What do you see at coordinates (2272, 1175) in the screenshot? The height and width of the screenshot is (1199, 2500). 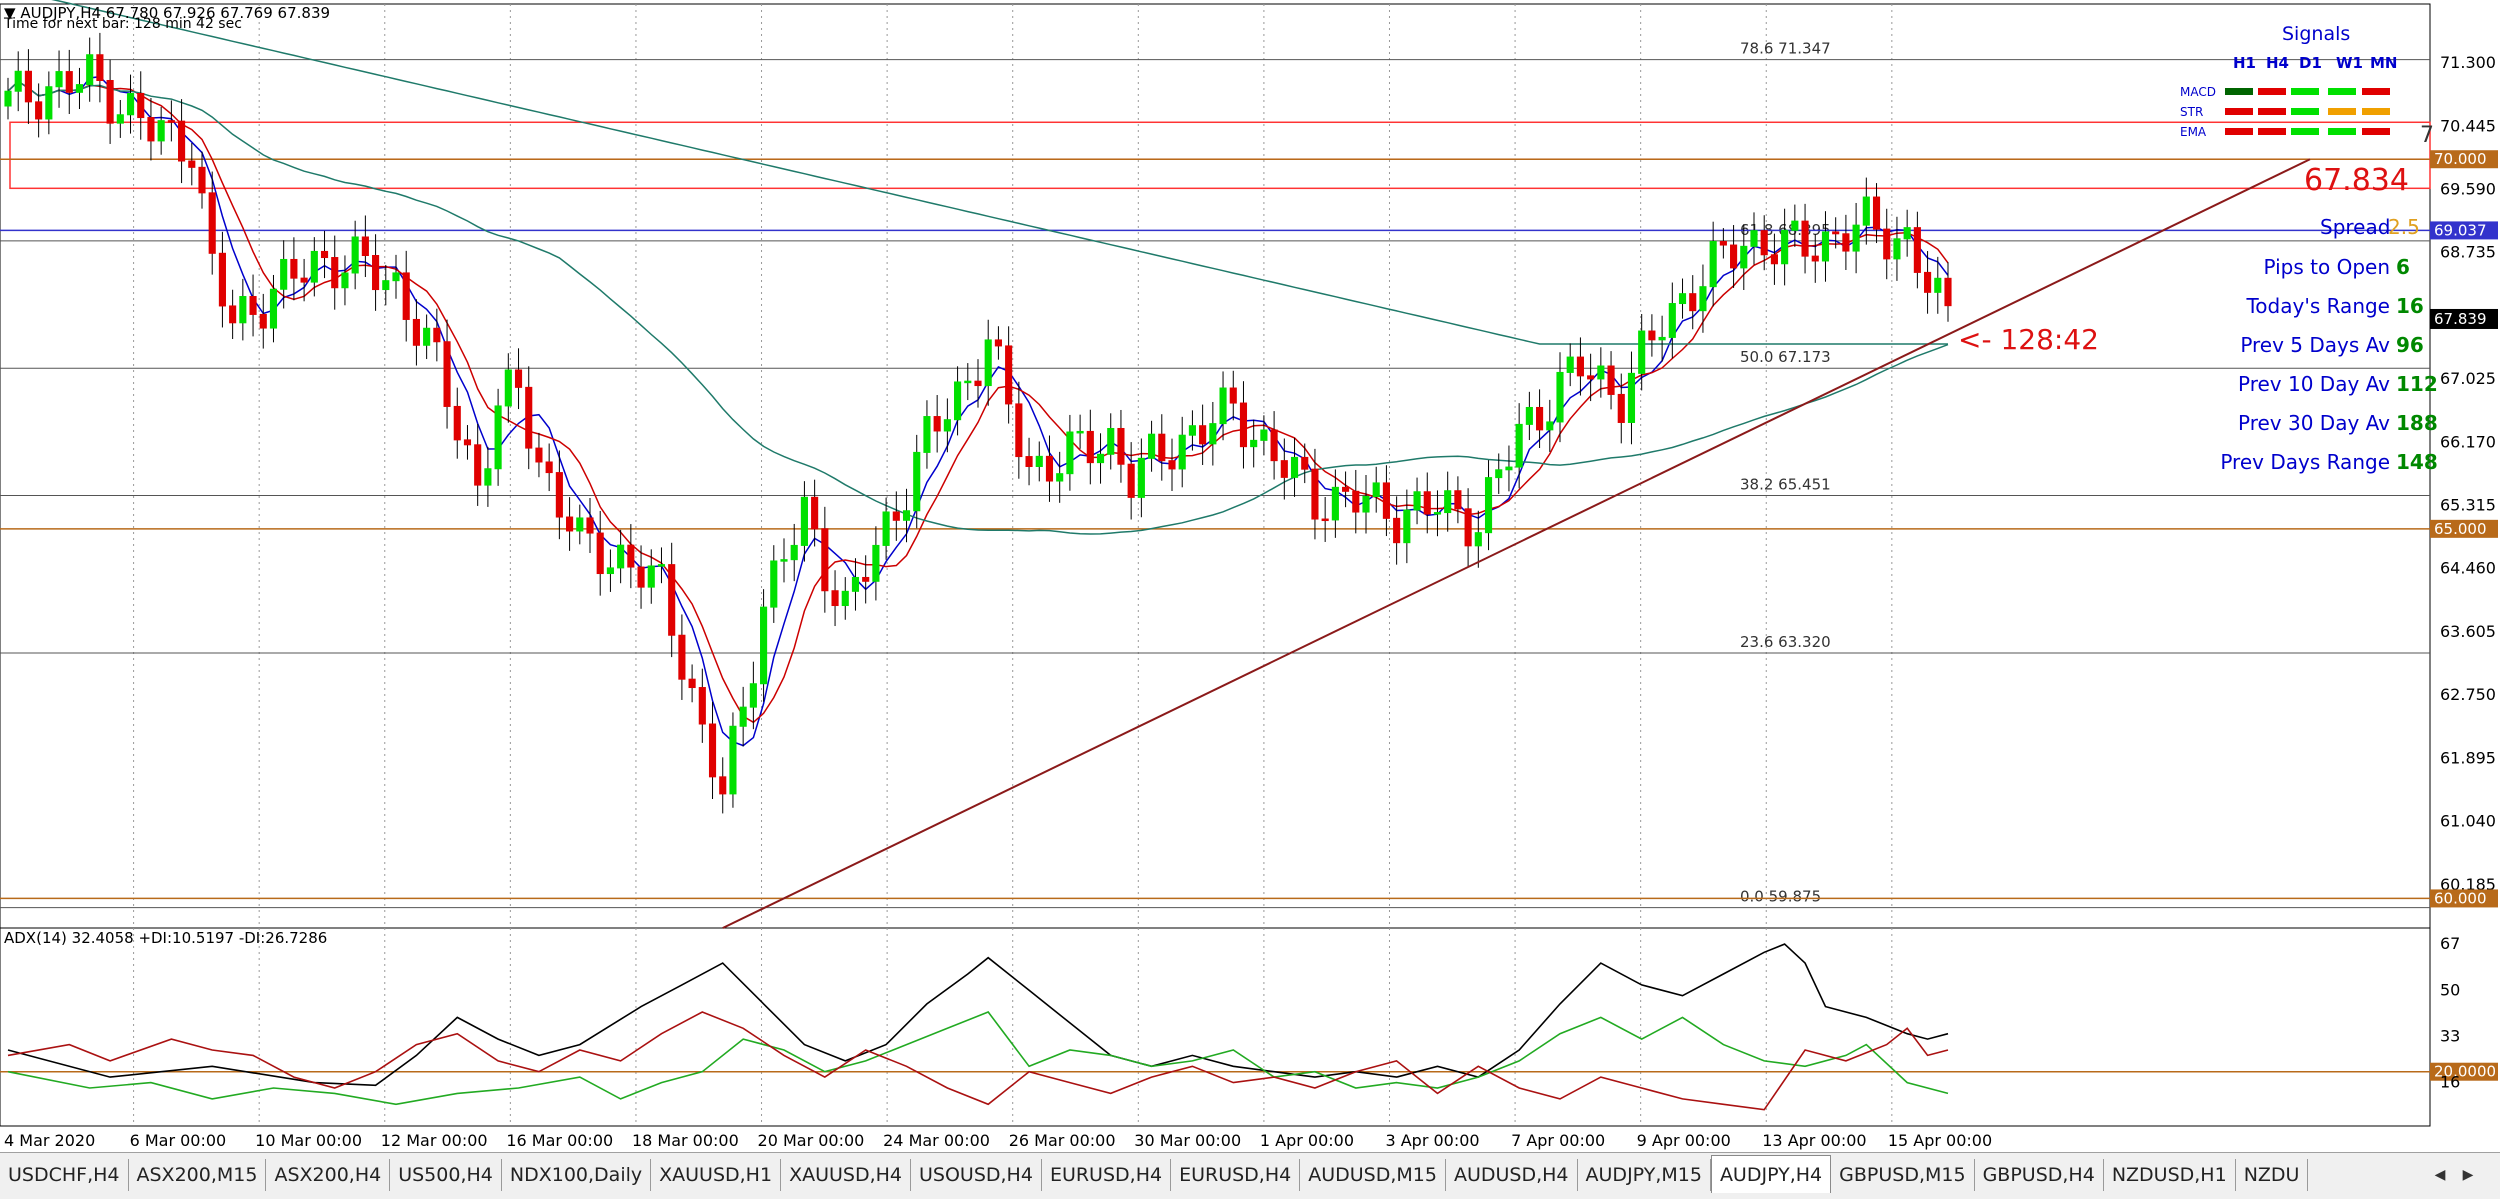 I see `tab-nzdu: NZDU` at bounding box center [2272, 1175].